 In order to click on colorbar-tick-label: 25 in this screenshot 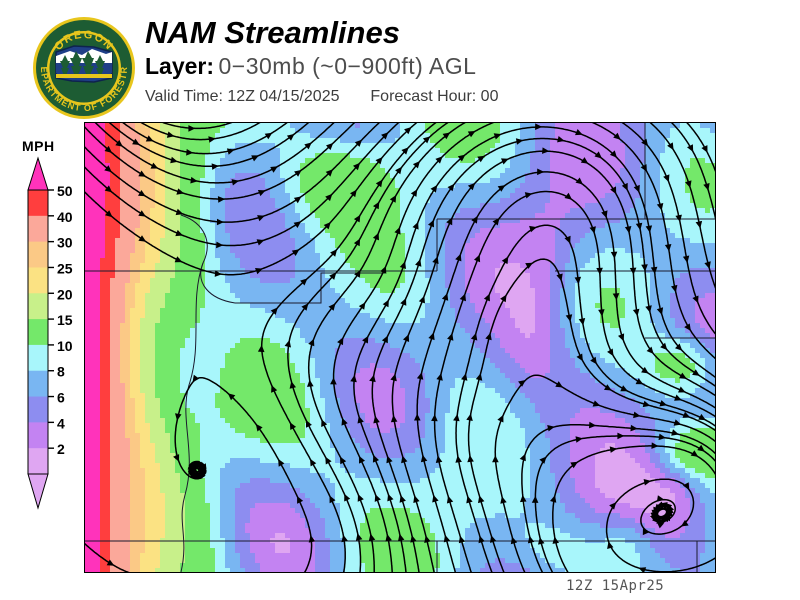, I will do `click(65, 268)`.